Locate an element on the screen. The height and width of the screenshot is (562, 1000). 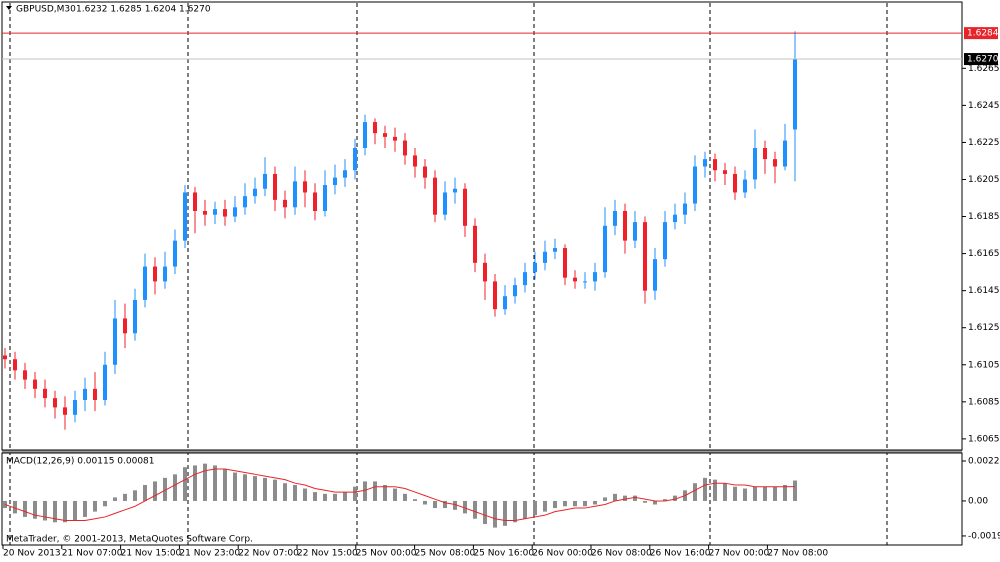
y-tick-label: 1.6185 is located at coordinates (984, 217).